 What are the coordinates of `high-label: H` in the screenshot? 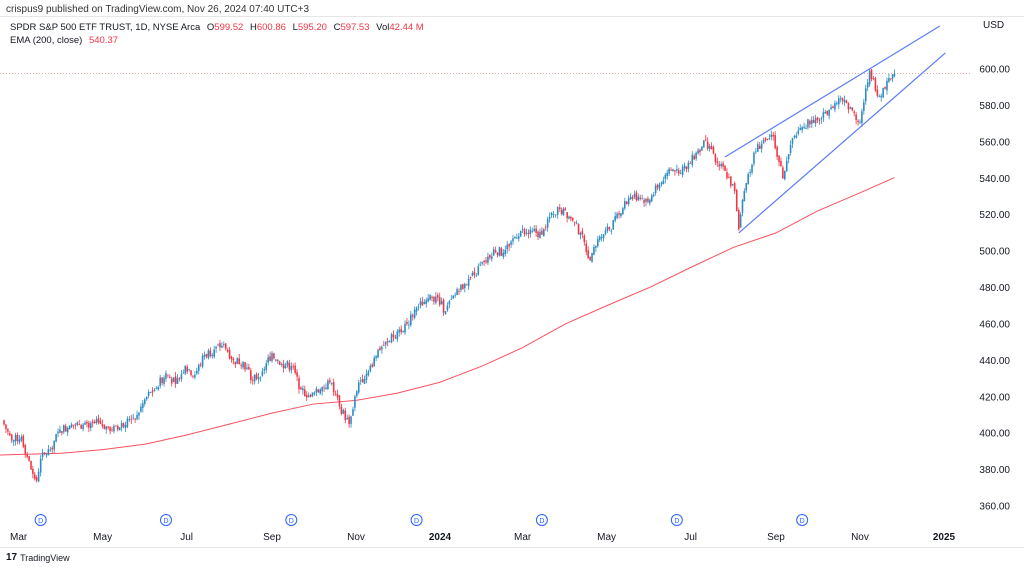 It's located at (253, 27).